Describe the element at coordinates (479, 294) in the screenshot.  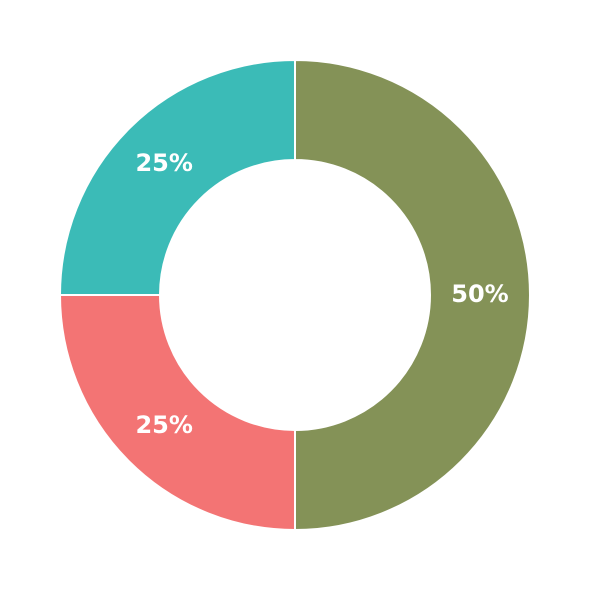
I see `data-label: 50%` at that location.